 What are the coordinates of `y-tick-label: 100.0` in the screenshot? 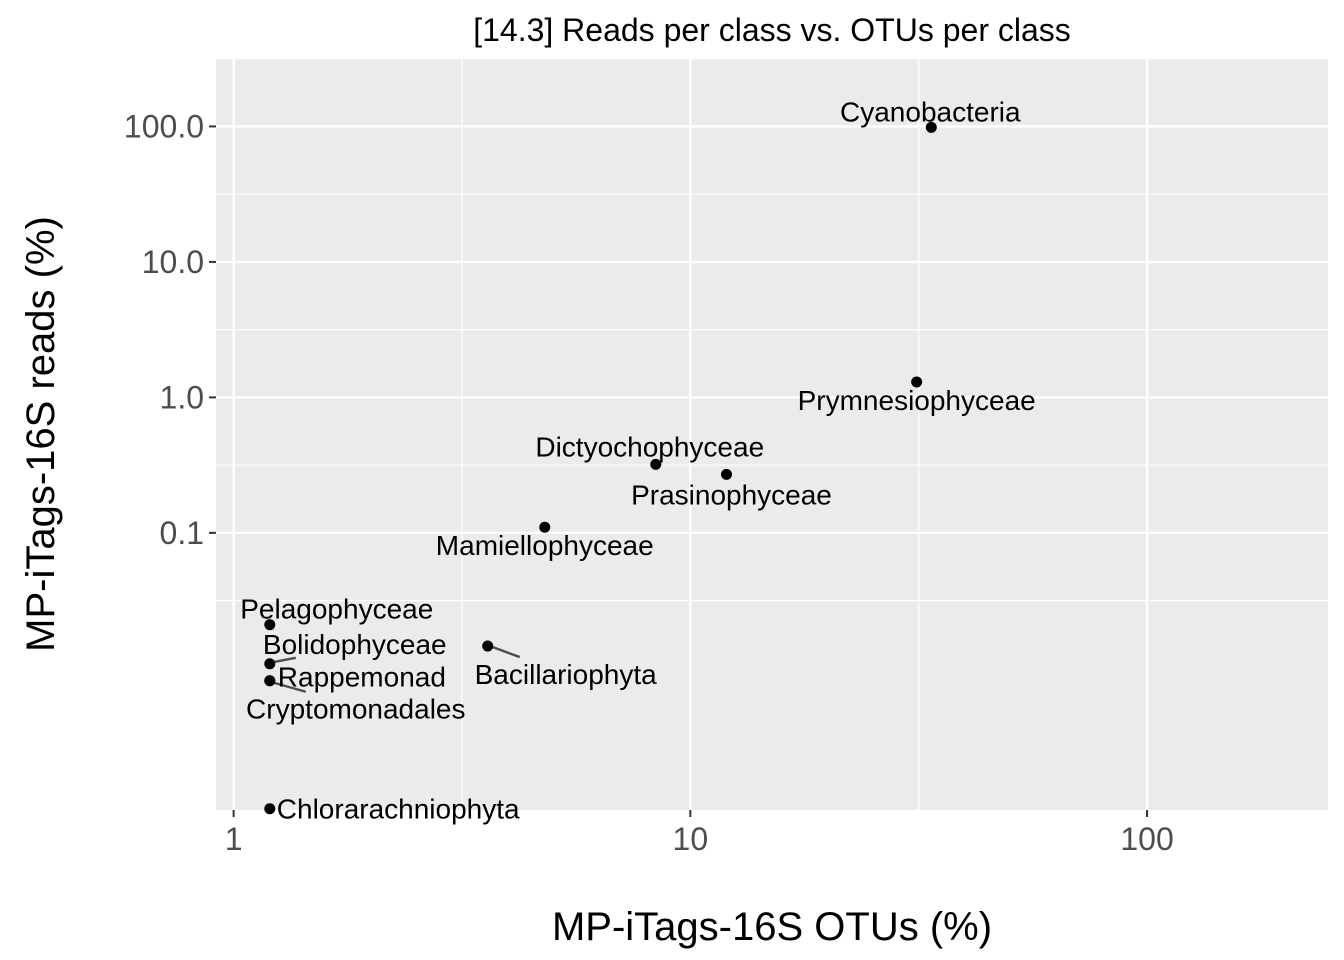 It's located at (164, 126).